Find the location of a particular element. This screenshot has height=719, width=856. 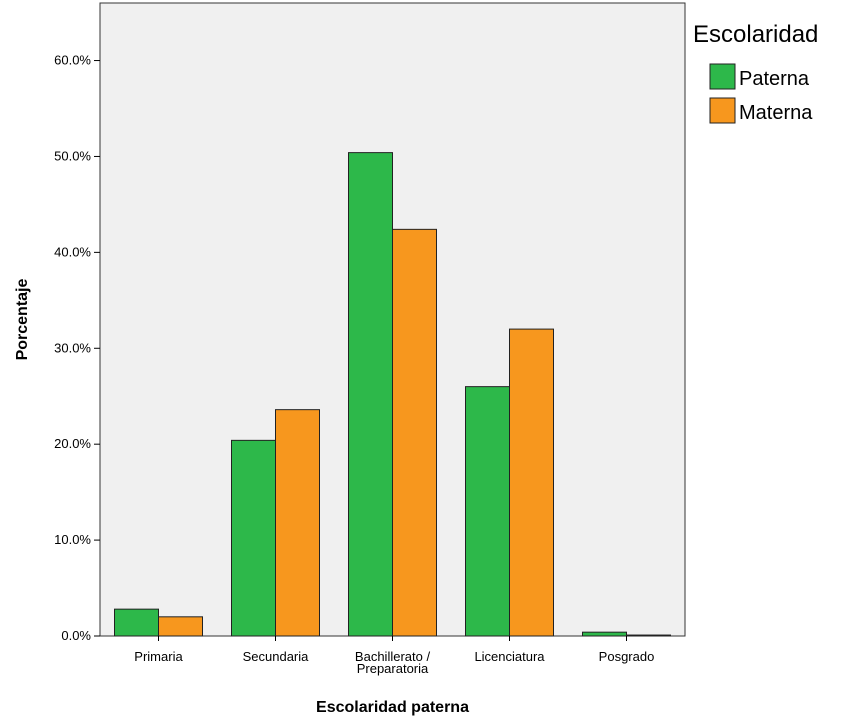

legend-title: Escolaridad is located at coordinates (755, 34).